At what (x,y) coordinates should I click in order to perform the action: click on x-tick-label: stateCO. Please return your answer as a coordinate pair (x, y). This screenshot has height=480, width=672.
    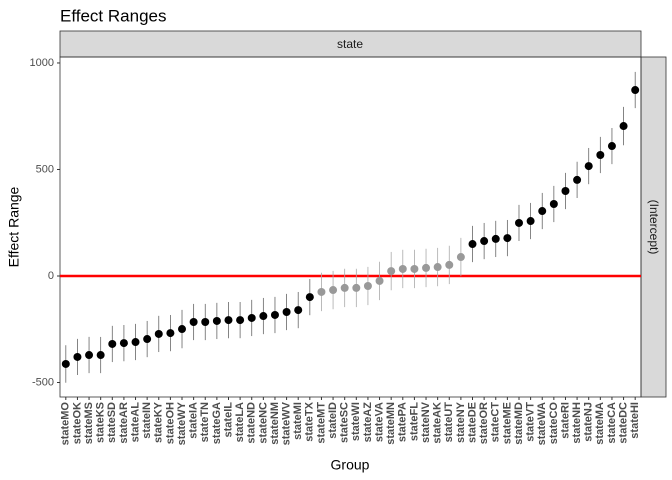
    Looking at the image, I should click on (554, 423).